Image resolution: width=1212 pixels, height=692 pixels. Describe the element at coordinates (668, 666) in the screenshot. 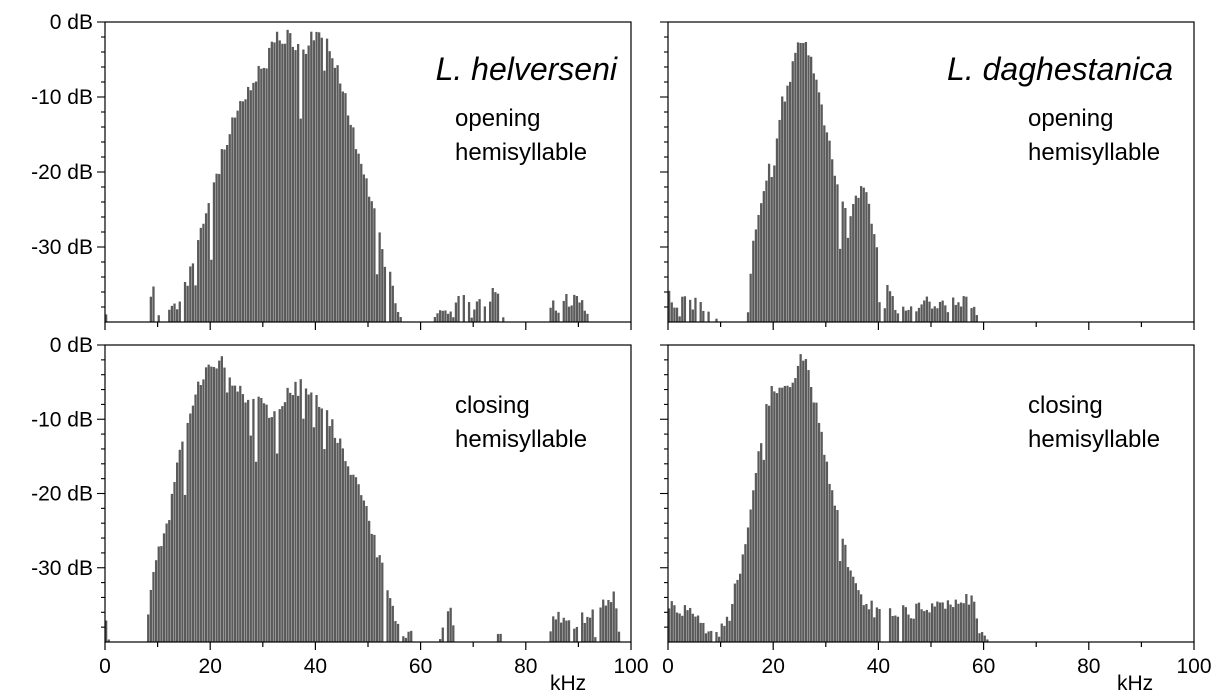

I see `x-tick-label: 0` at that location.